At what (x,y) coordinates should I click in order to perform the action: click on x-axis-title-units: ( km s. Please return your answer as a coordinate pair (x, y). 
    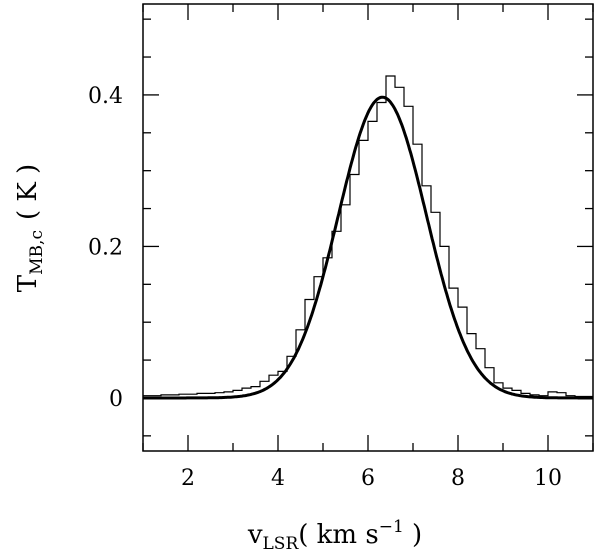
    Looking at the image, I should click on (338, 535).